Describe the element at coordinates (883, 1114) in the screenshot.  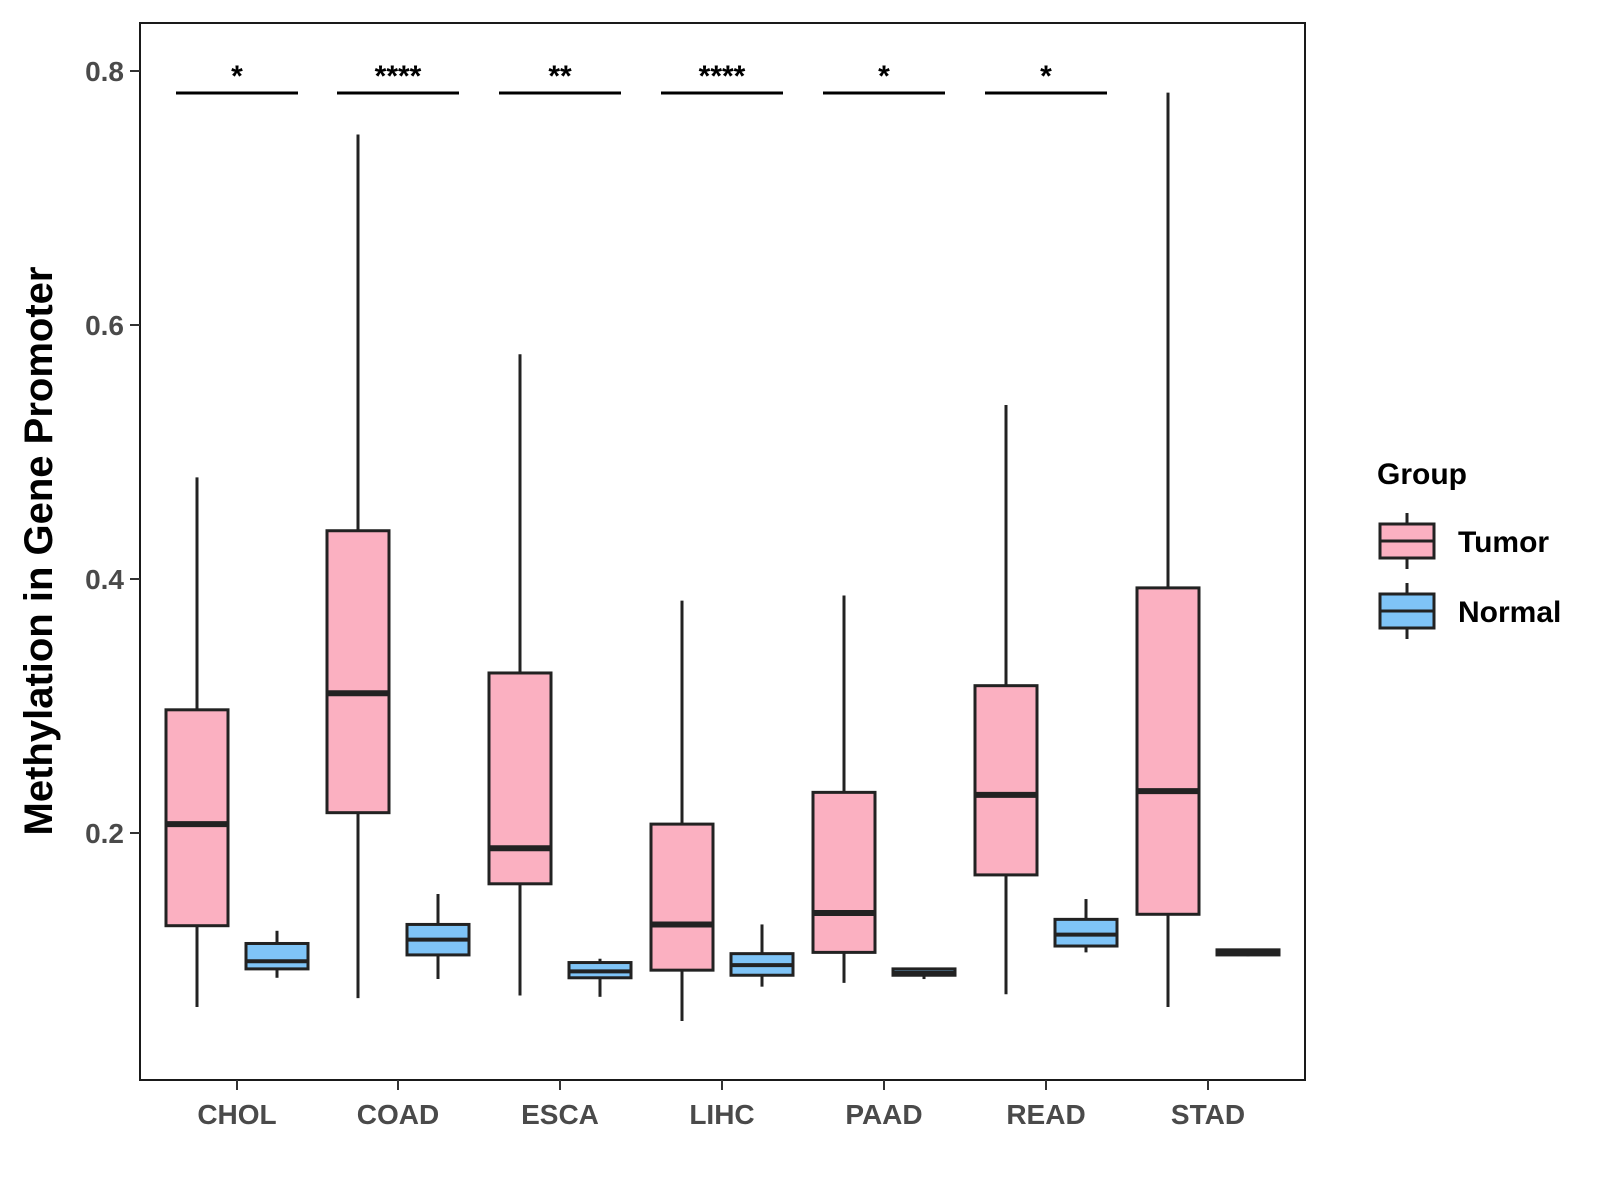
I see `x-tick-label: PAAD` at that location.